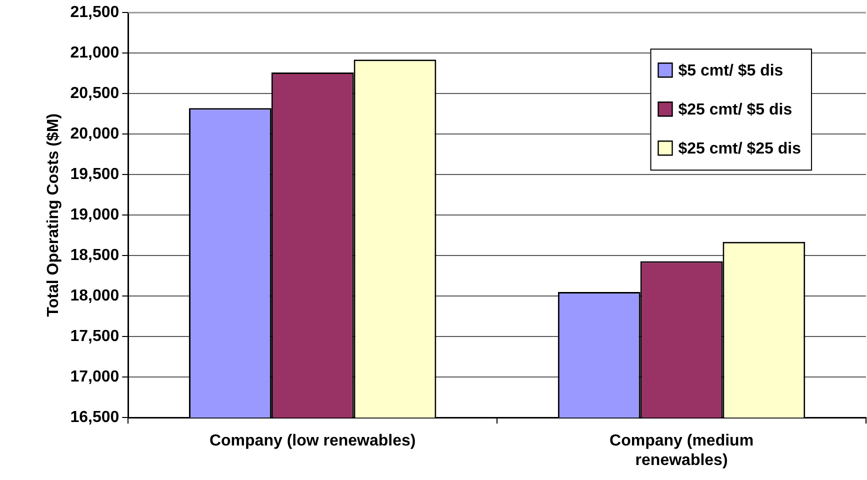  What do you see at coordinates (95, 377) in the screenshot?
I see `y-tick-label: 17,000` at bounding box center [95, 377].